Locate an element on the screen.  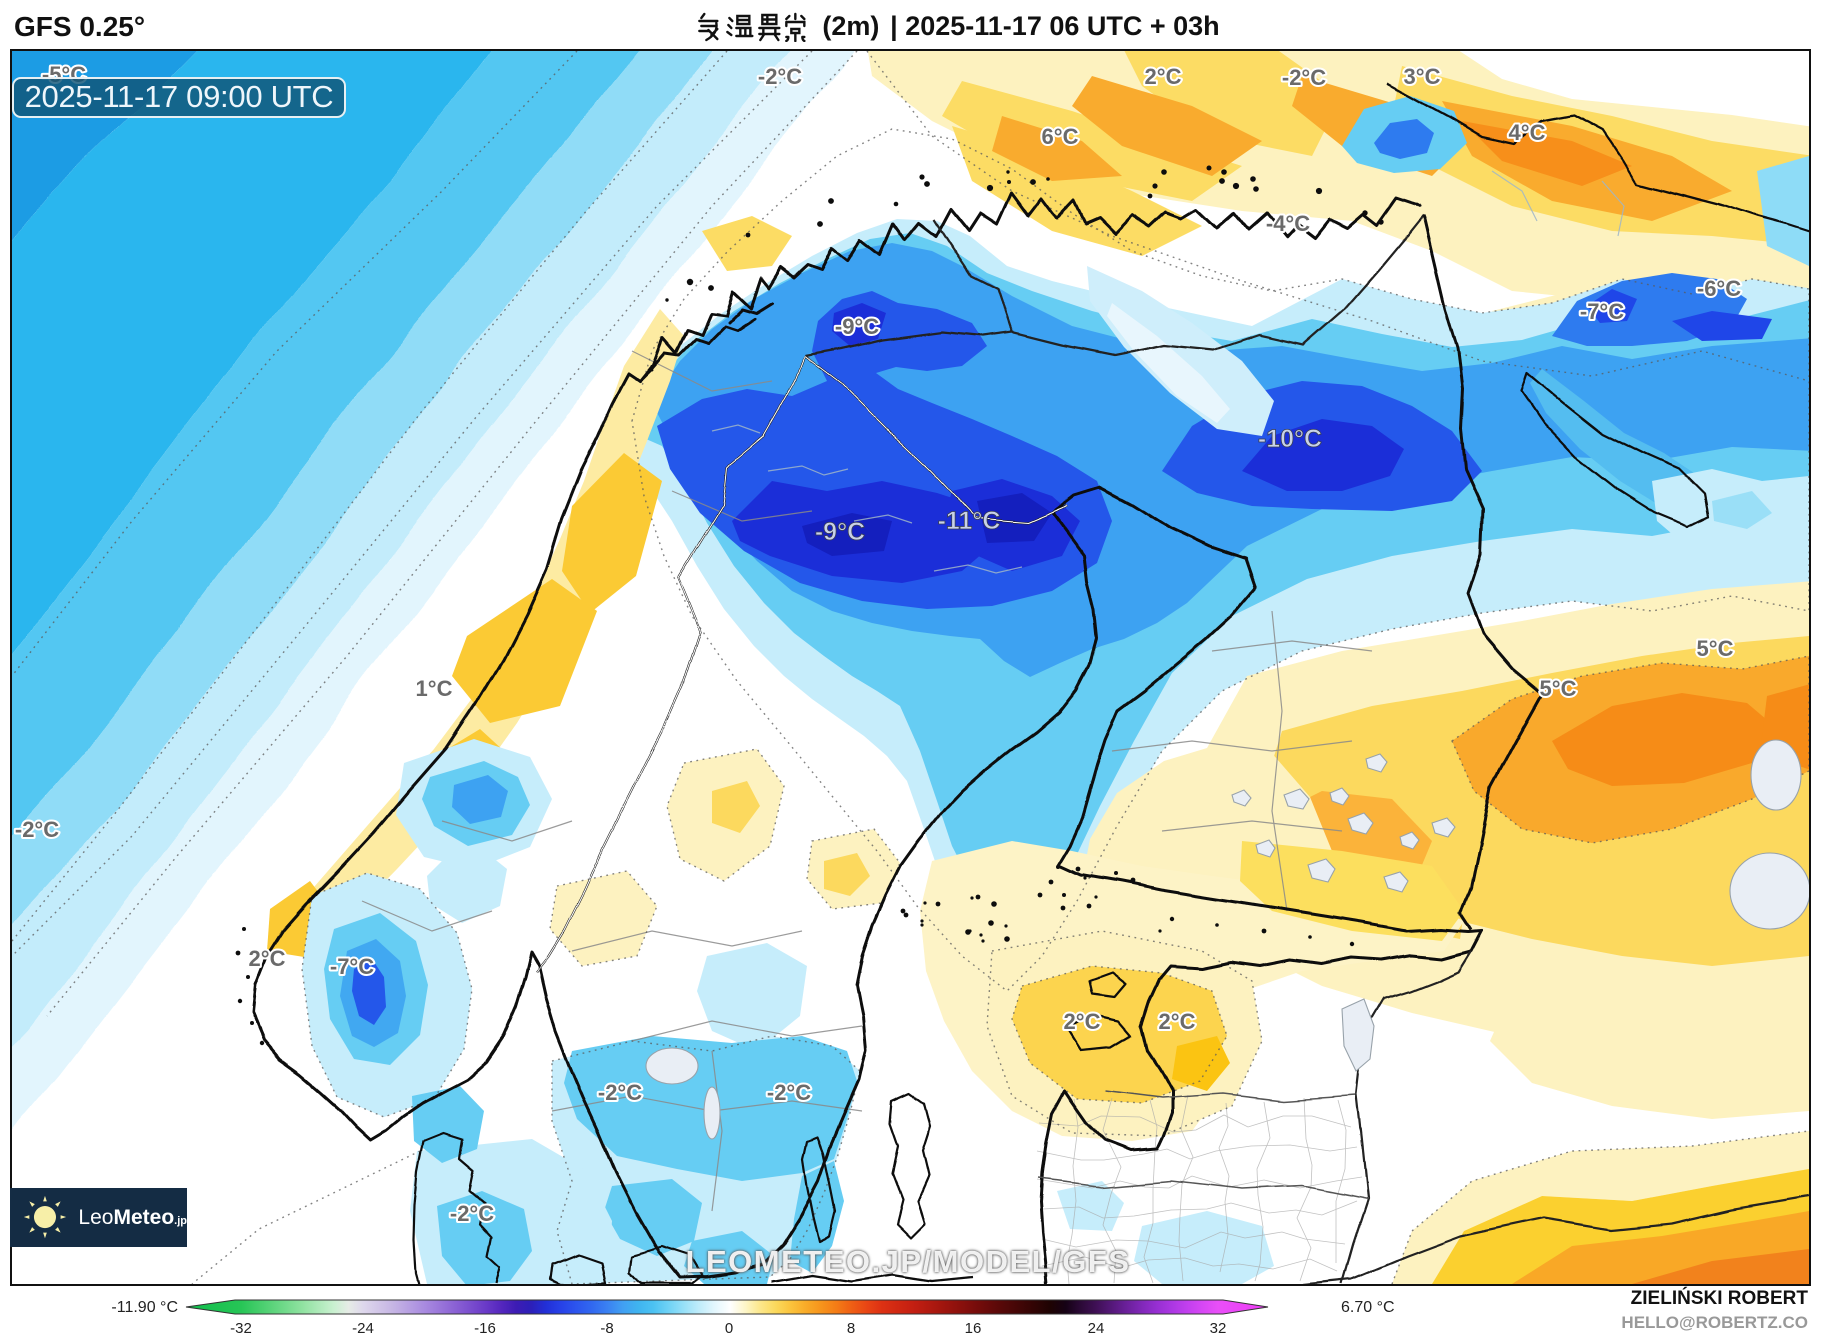
svg-text: -11°C is located at coordinates (969, 521).